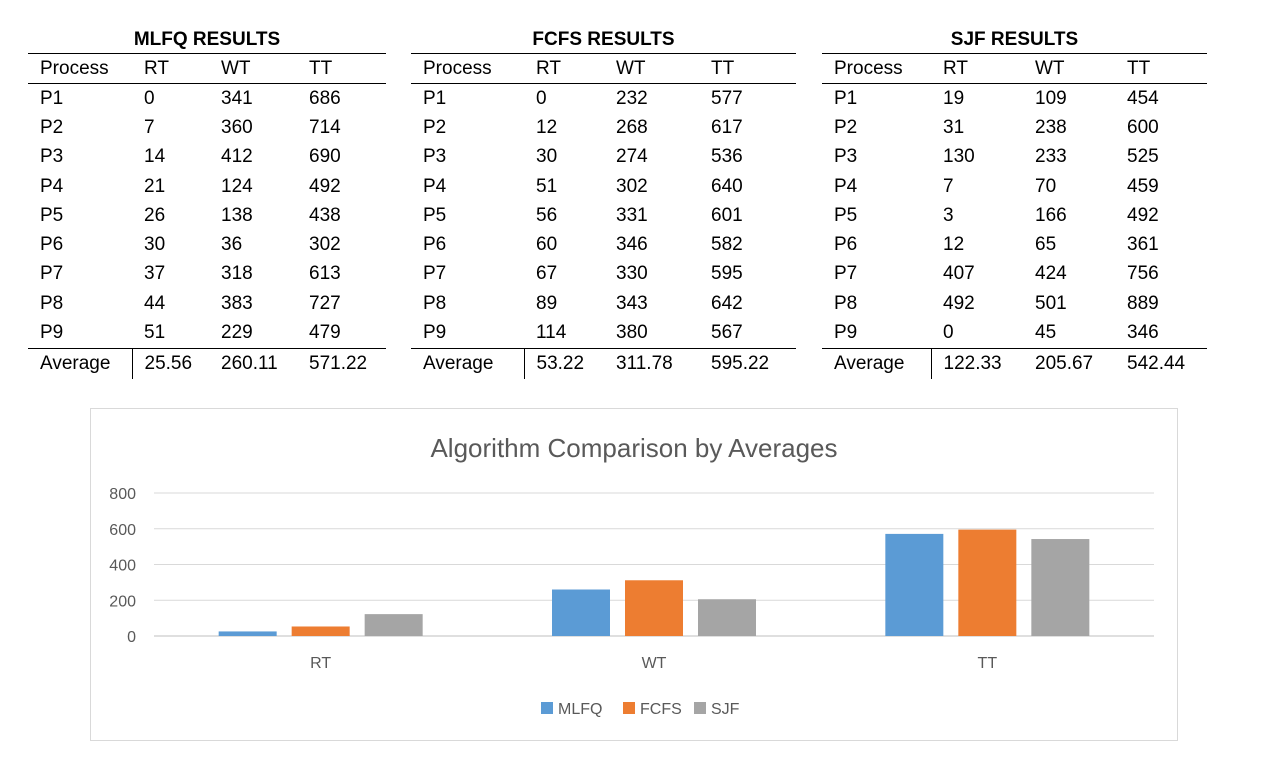 Image resolution: width=1262 pixels, height=783 pixels. What do you see at coordinates (1014, 157) in the screenshot?
I see `table-row: P3 130 233 525` at bounding box center [1014, 157].